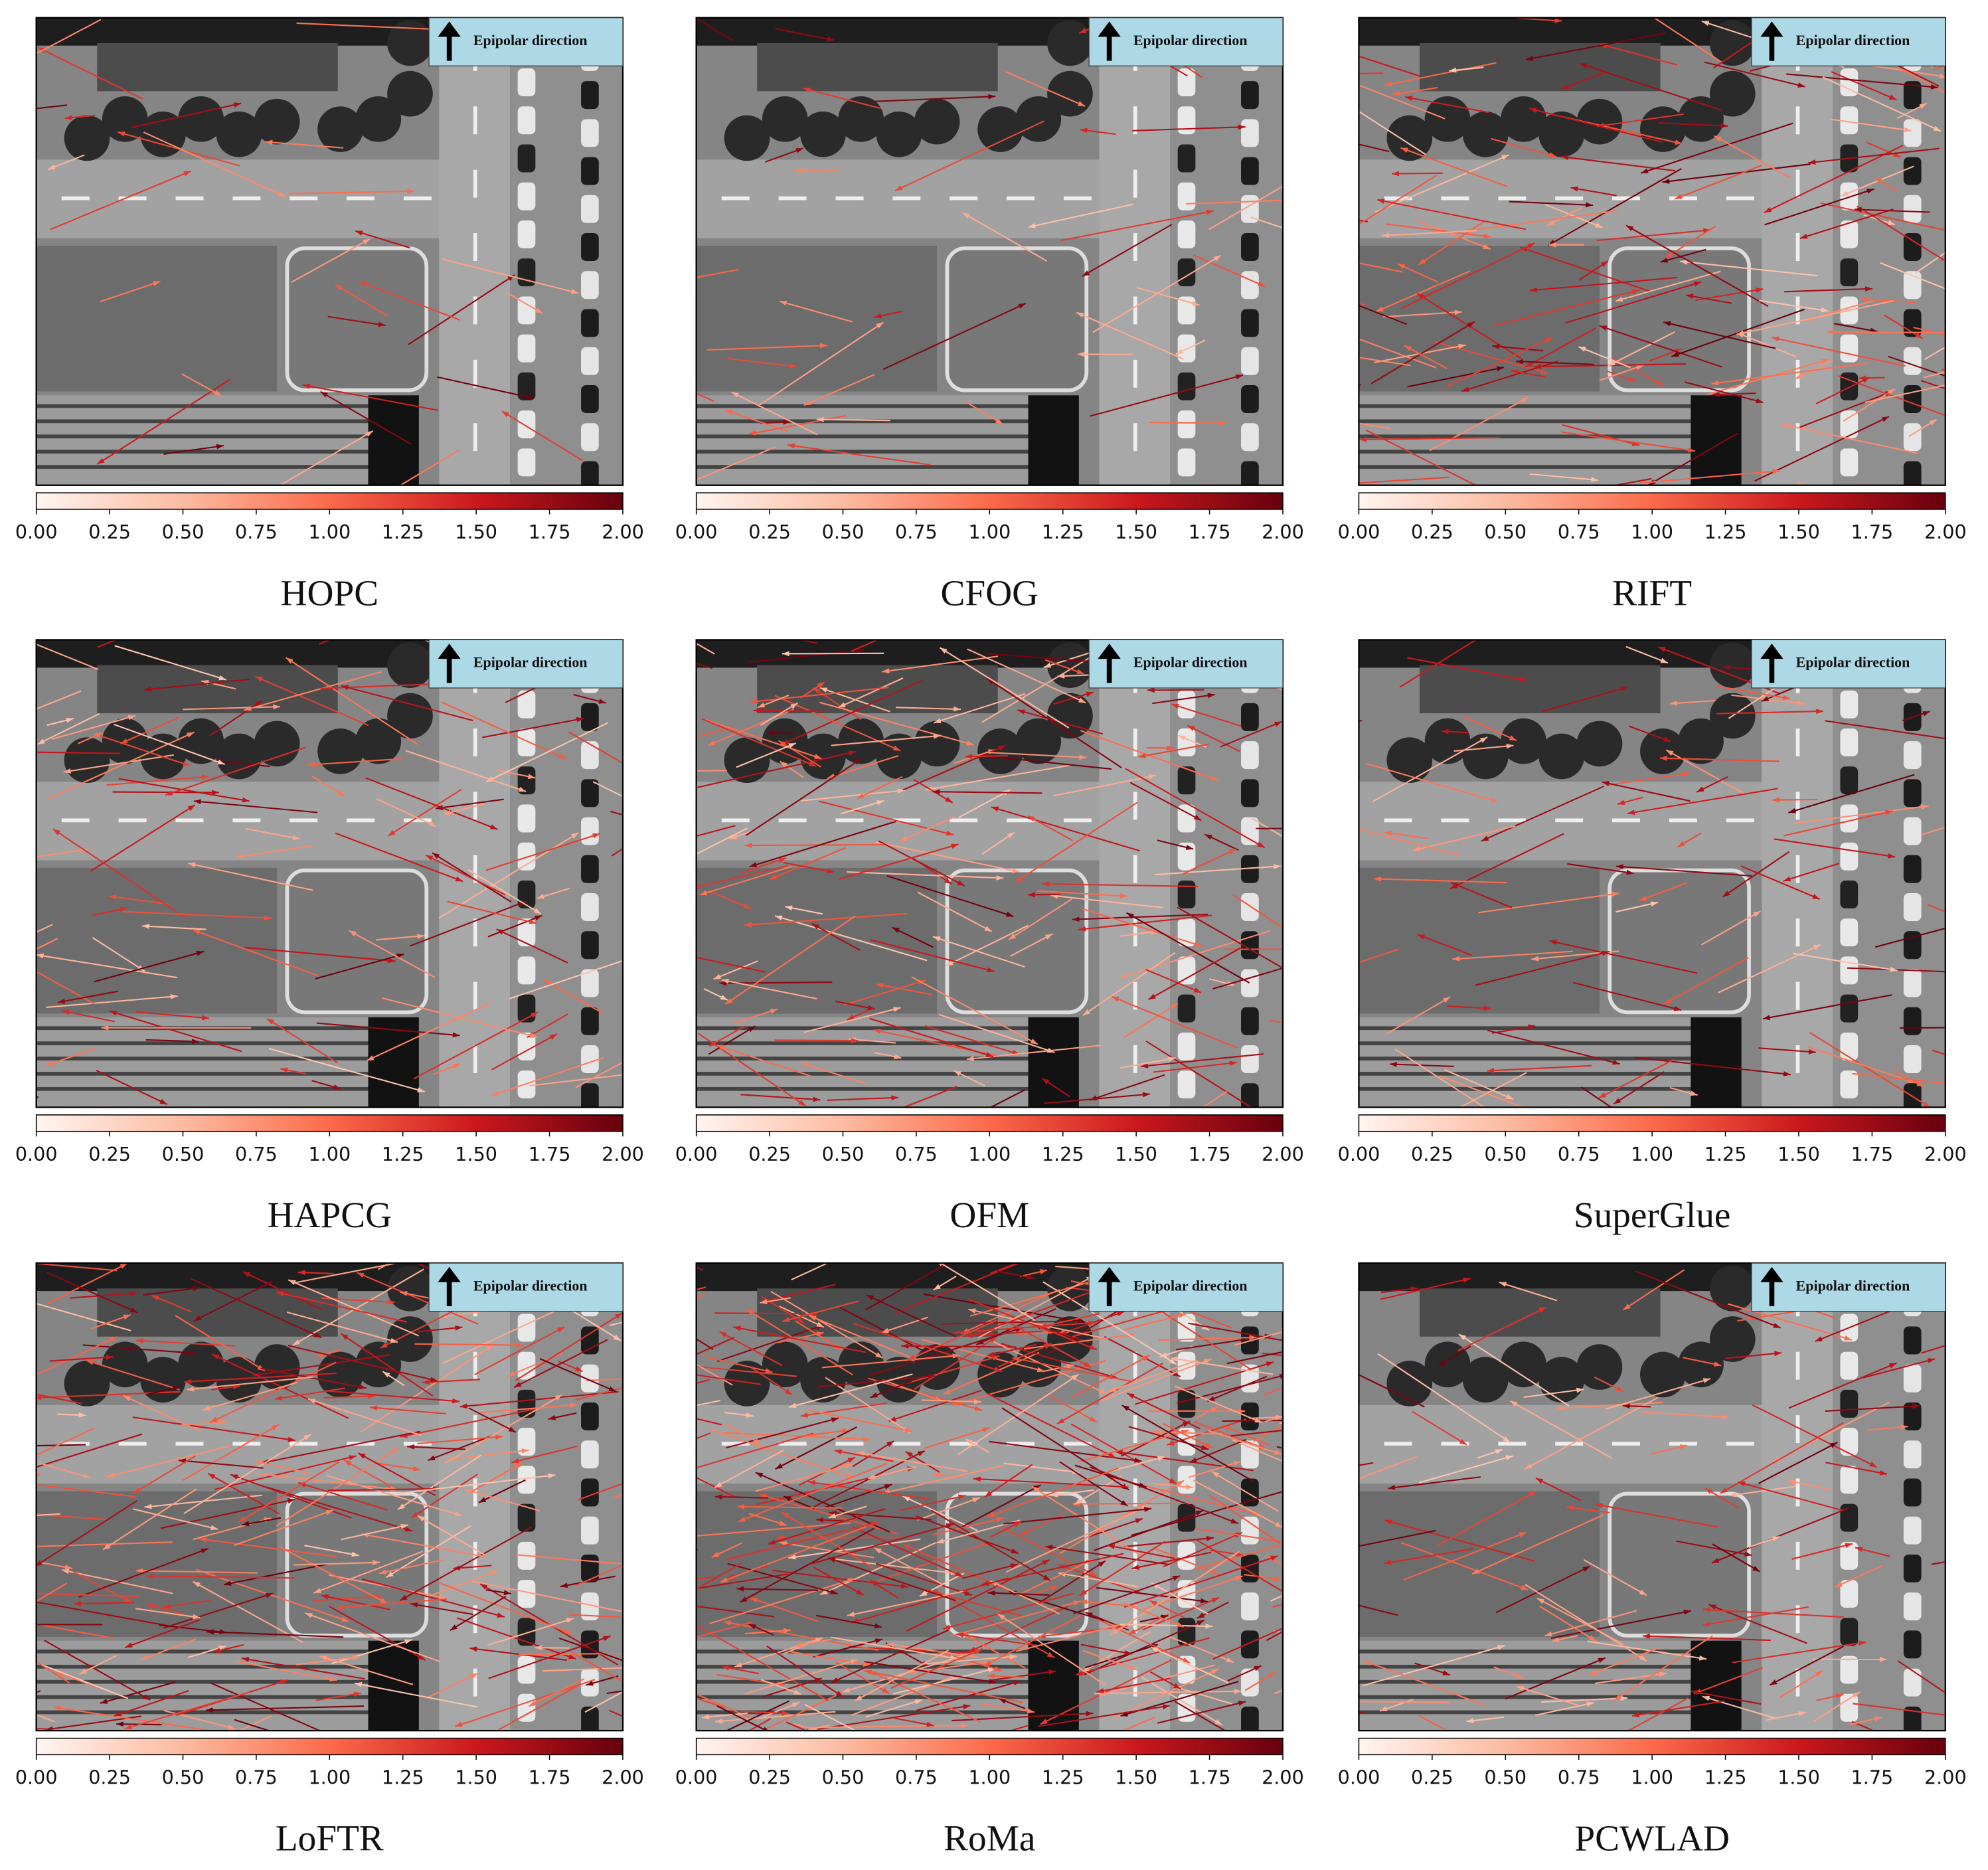 This screenshot has width=1988, height=1870. What do you see at coordinates (1479, 940) in the screenshot?
I see `scene-block` at bounding box center [1479, 940].